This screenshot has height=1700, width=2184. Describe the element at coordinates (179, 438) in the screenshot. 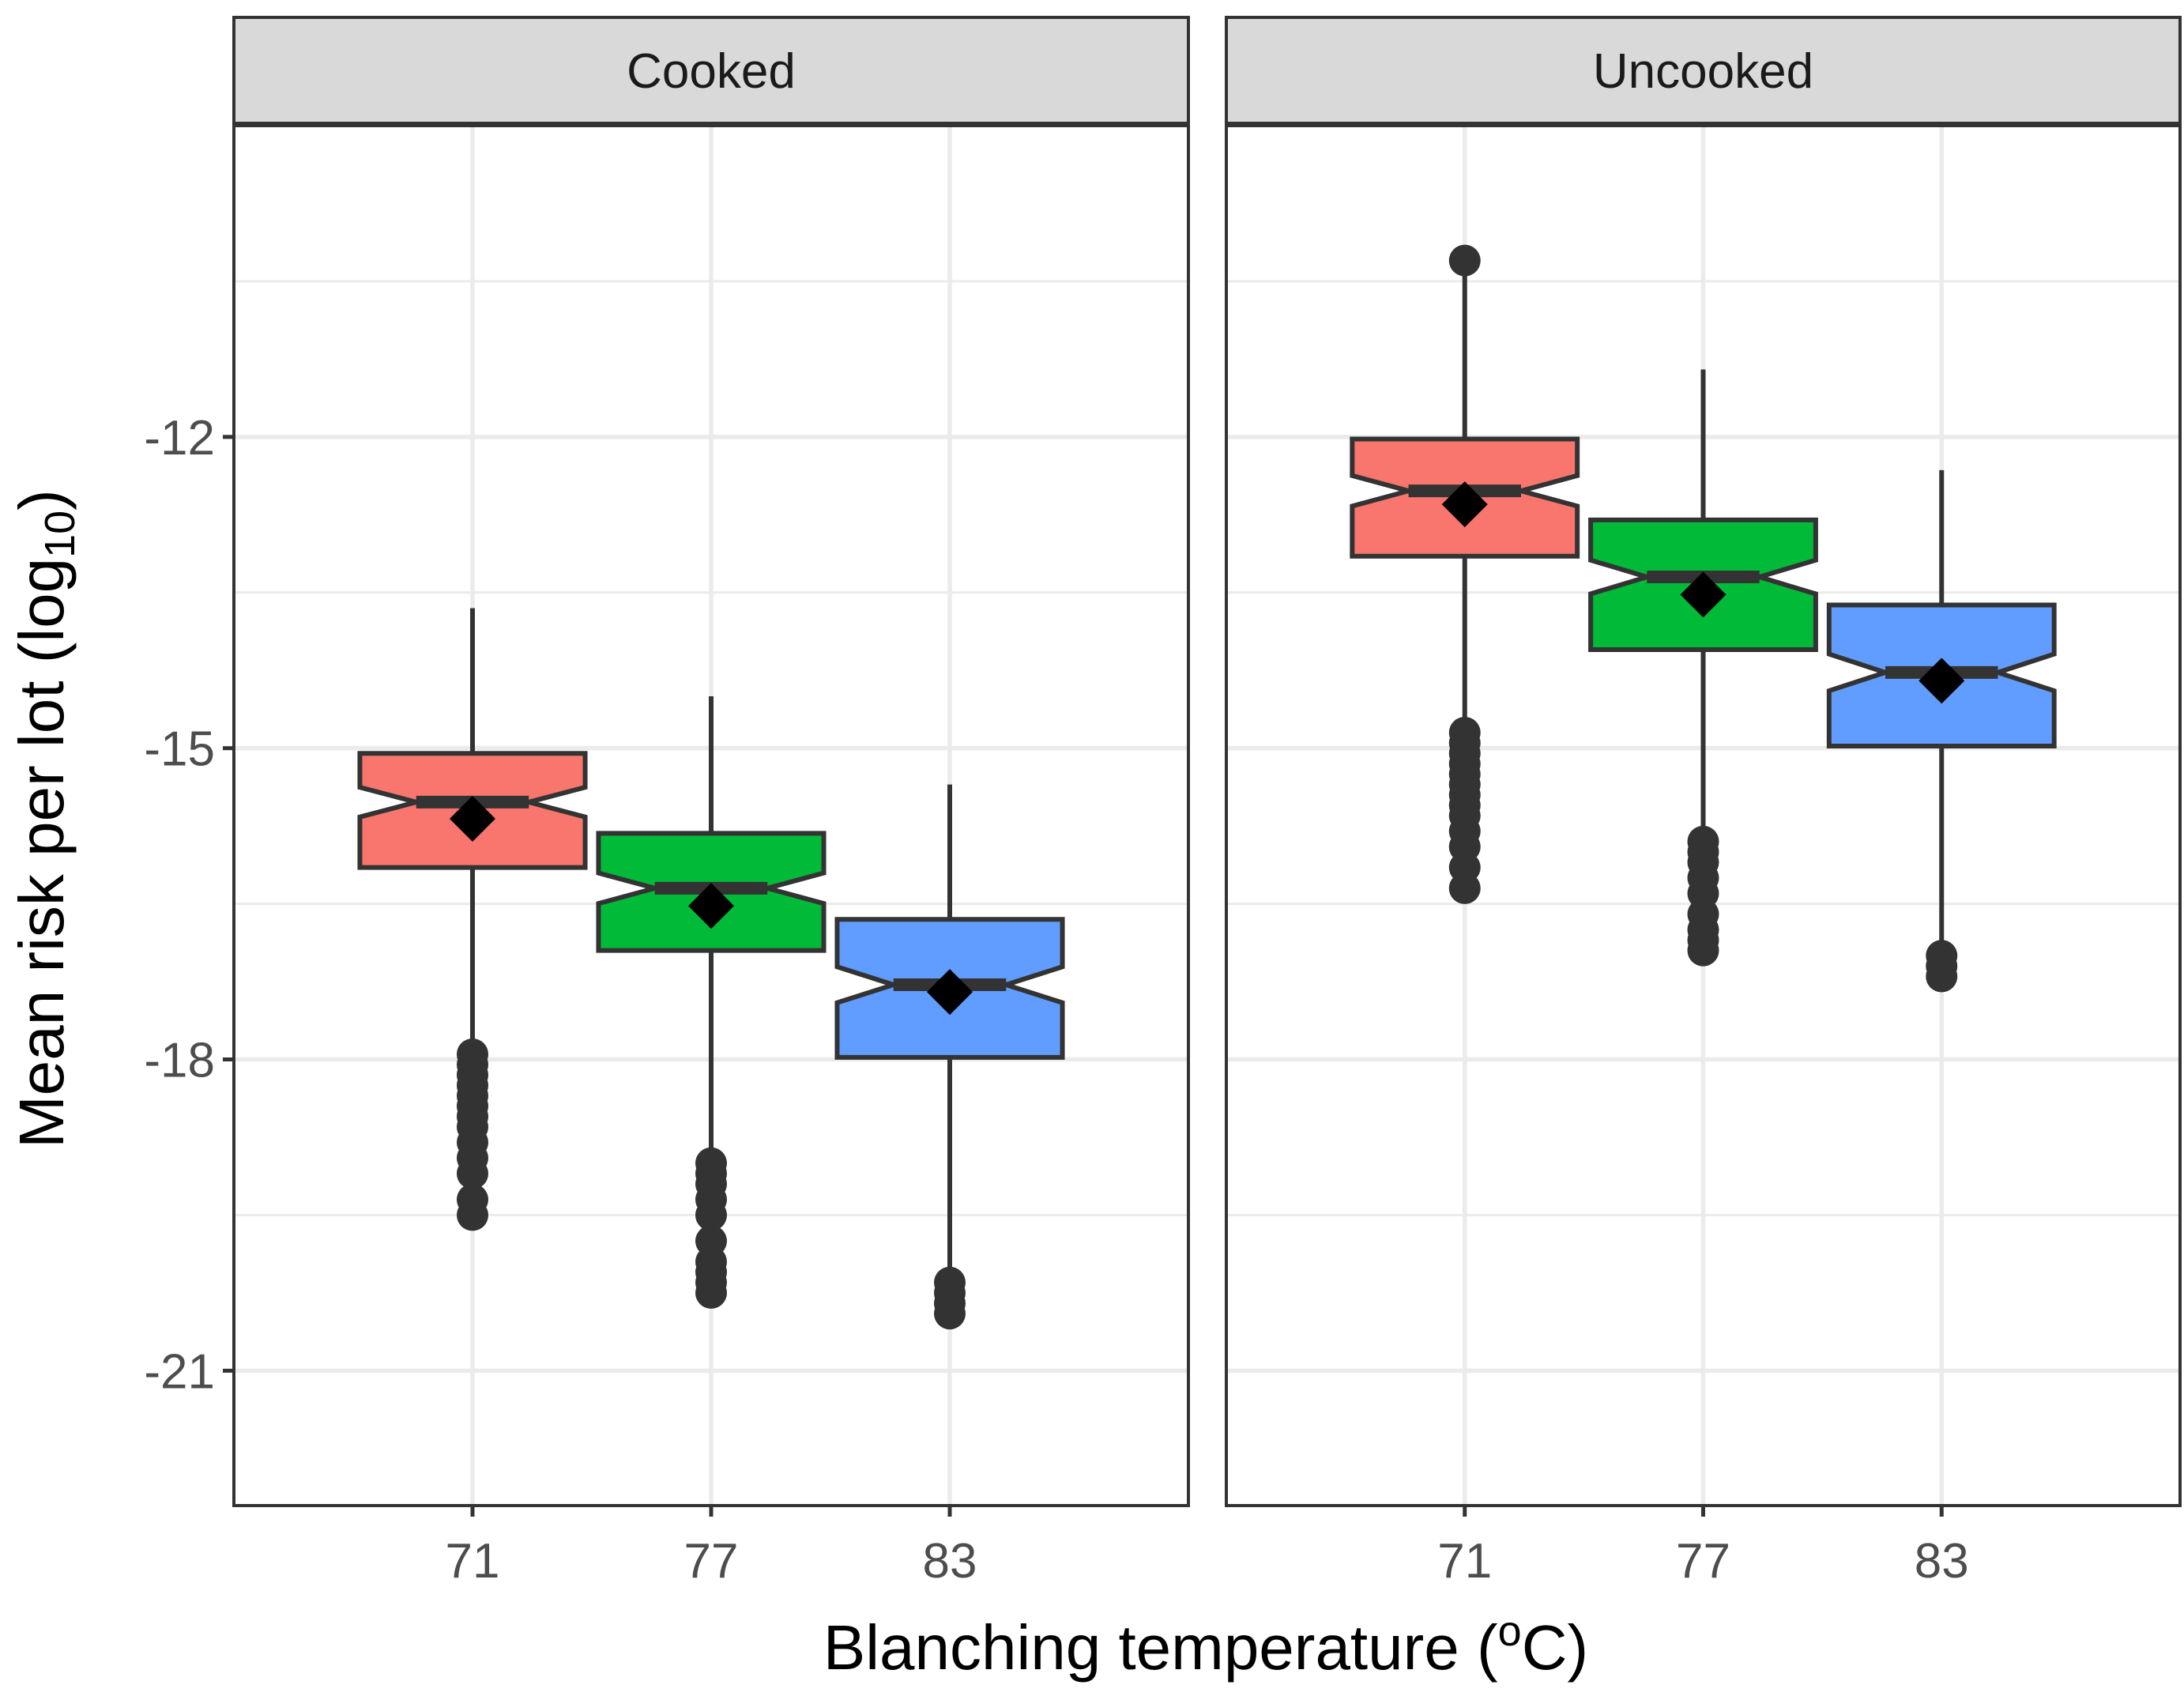

I see `y-tick-label: -12` at that location.